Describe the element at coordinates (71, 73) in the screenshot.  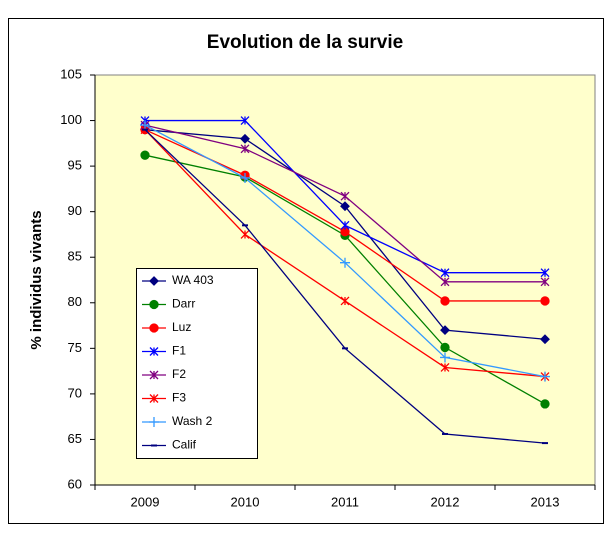
I see `y-tick-label: 105` at that location.